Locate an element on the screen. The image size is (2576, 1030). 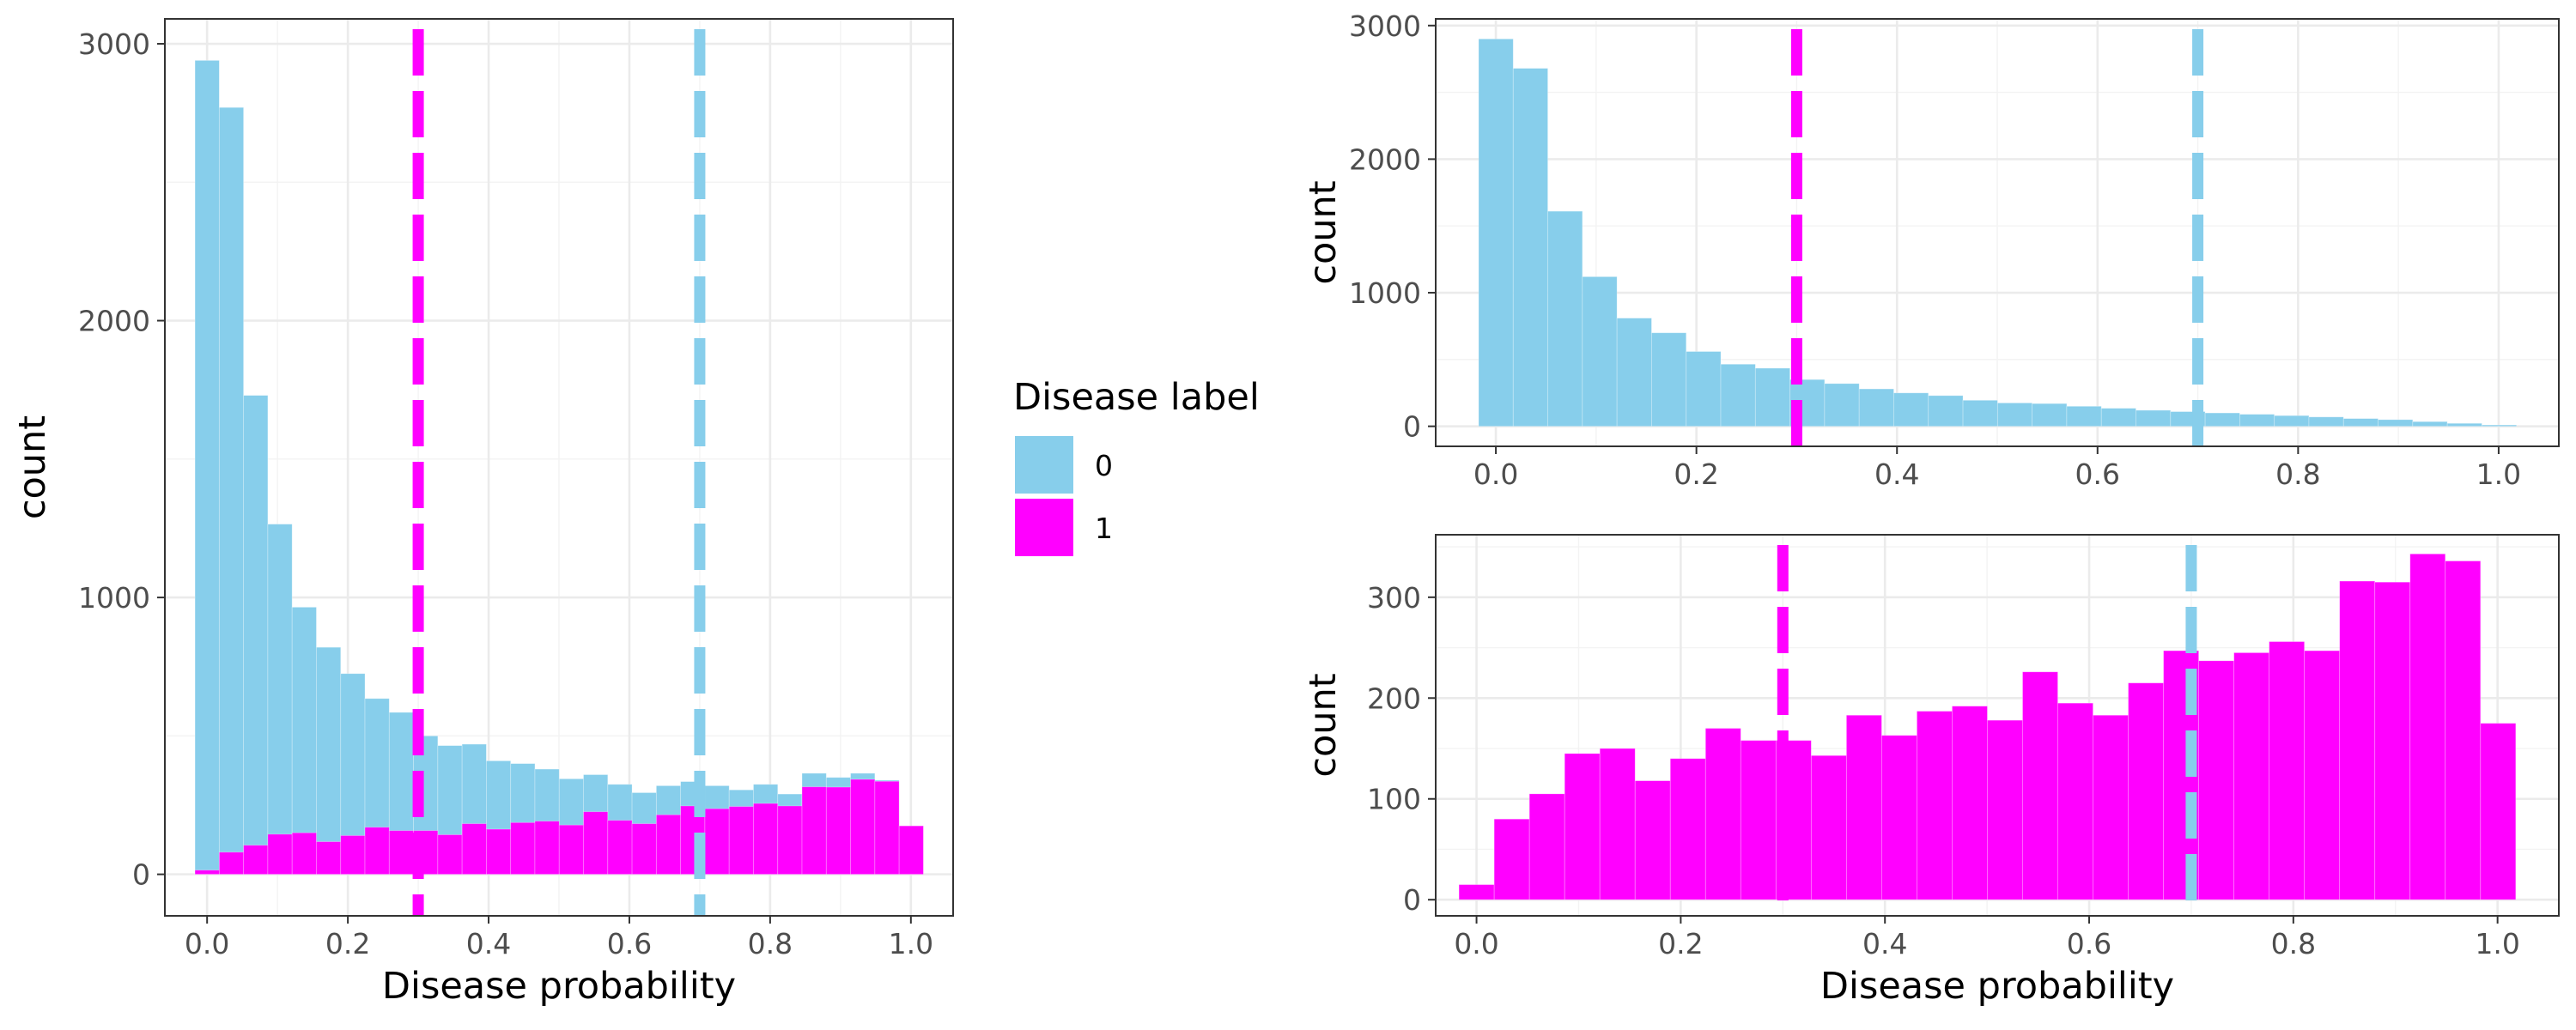
y-tick-label: 100 is located at coordinates (1394, 799).